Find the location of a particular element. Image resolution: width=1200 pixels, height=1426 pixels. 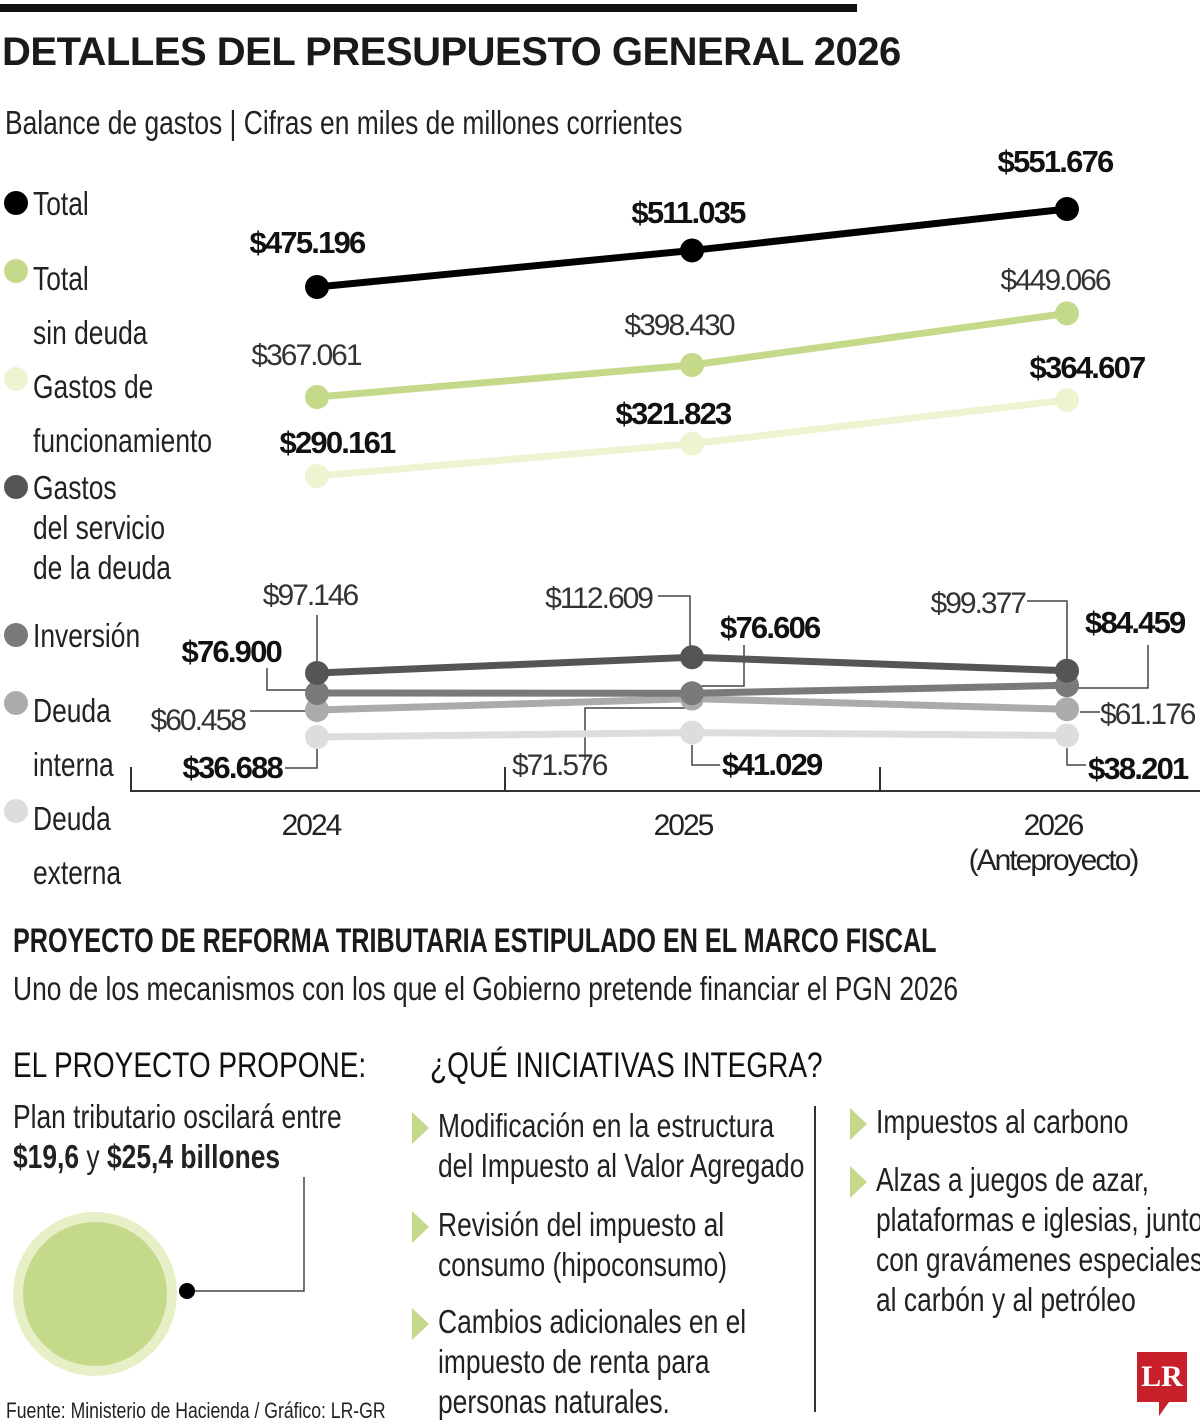

data-label: $99.377 is located at coordinates (979, 603).